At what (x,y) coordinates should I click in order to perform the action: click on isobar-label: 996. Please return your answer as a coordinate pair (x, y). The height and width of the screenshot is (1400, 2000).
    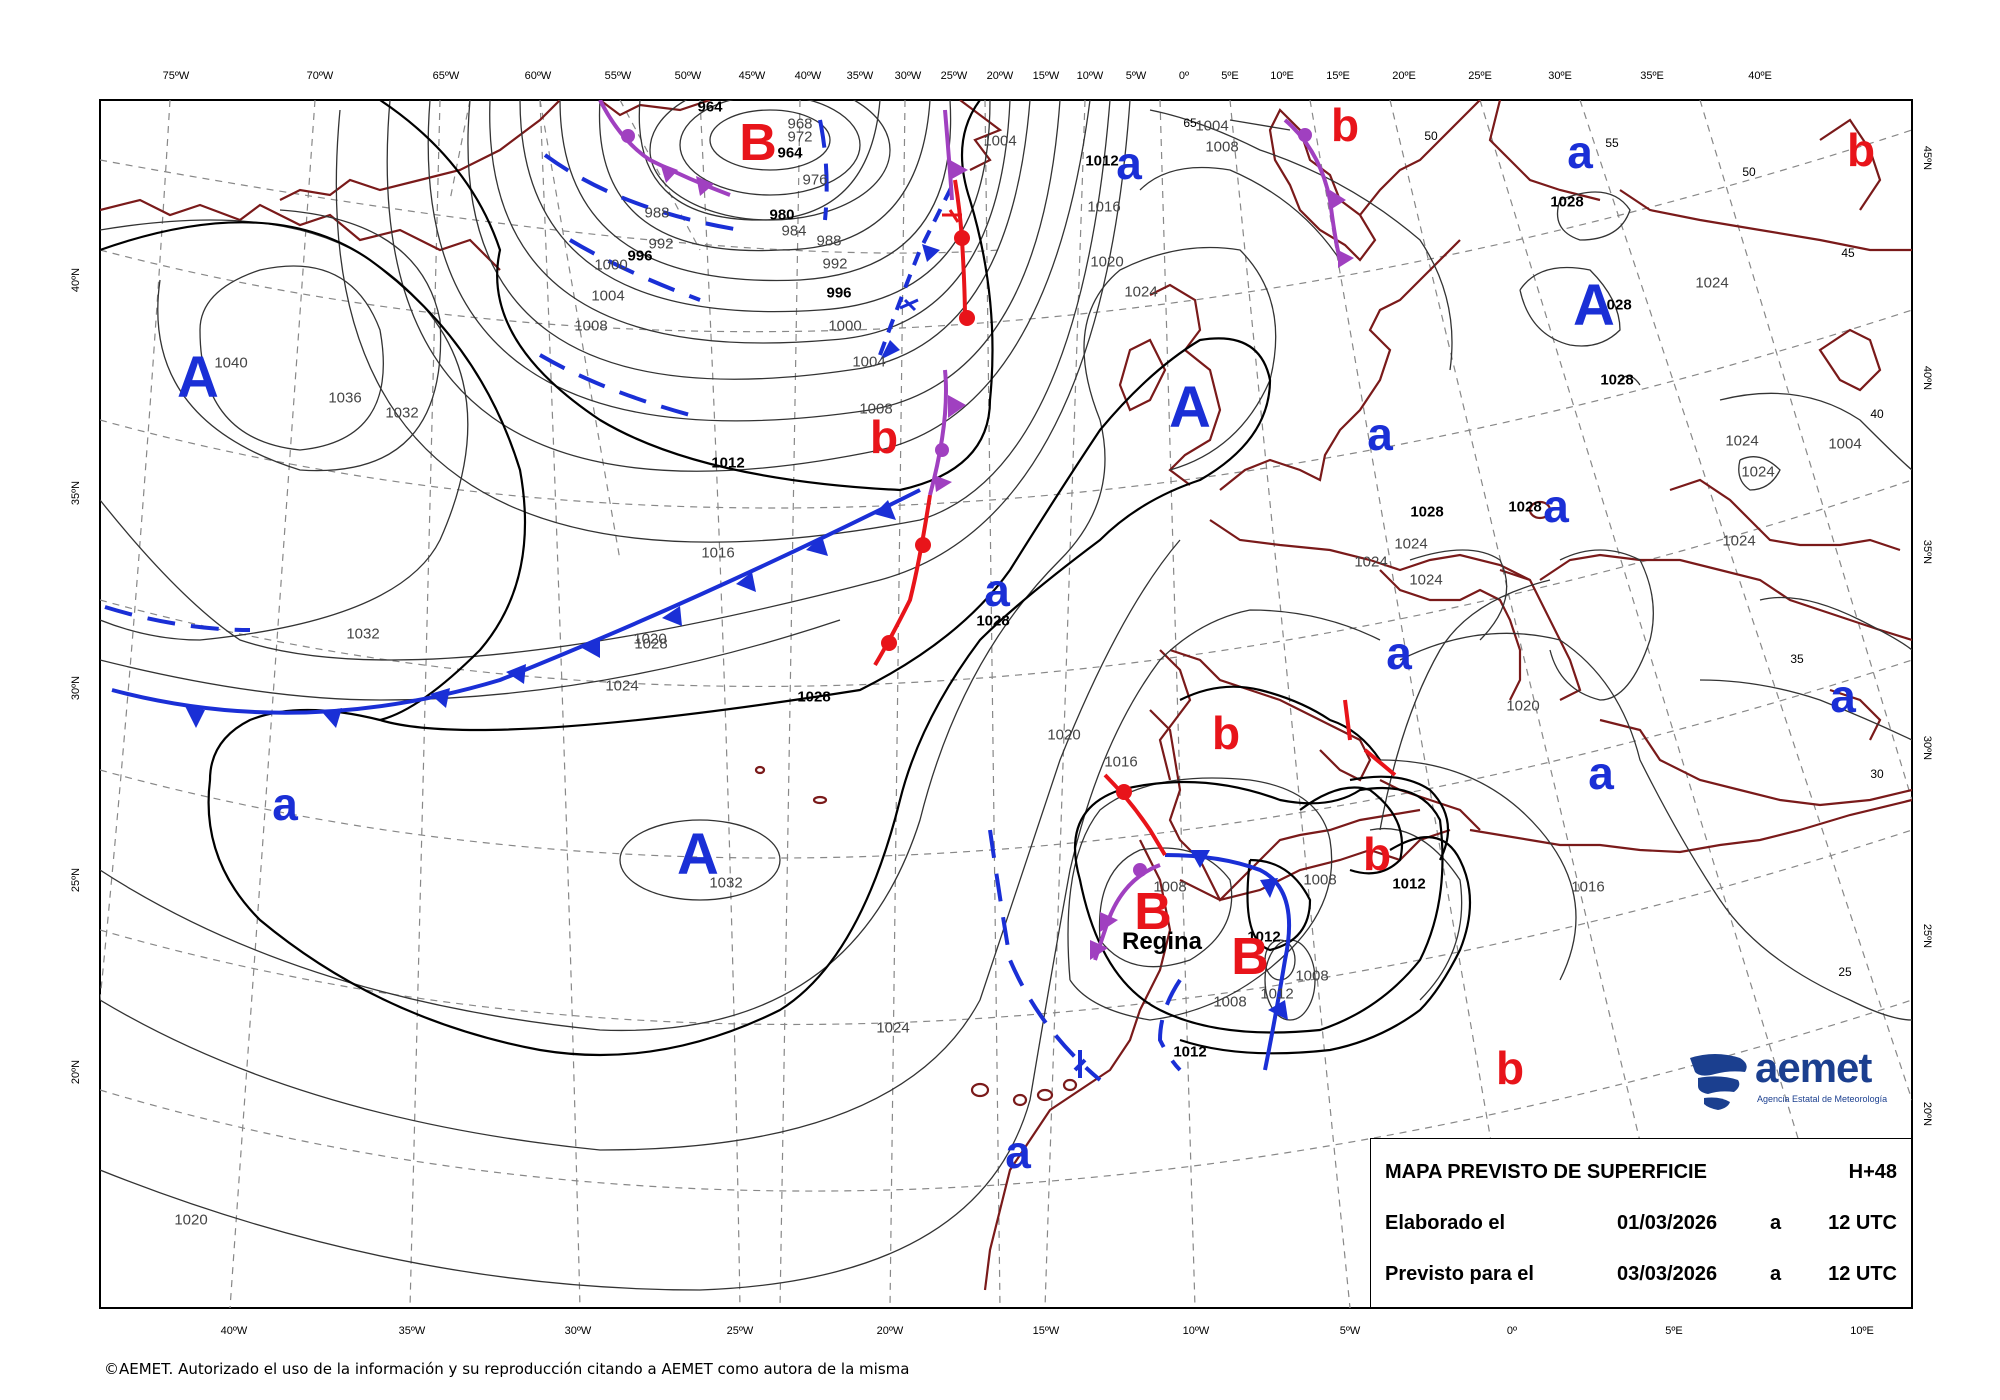
    Looking at the image, I should click on (839, 293).